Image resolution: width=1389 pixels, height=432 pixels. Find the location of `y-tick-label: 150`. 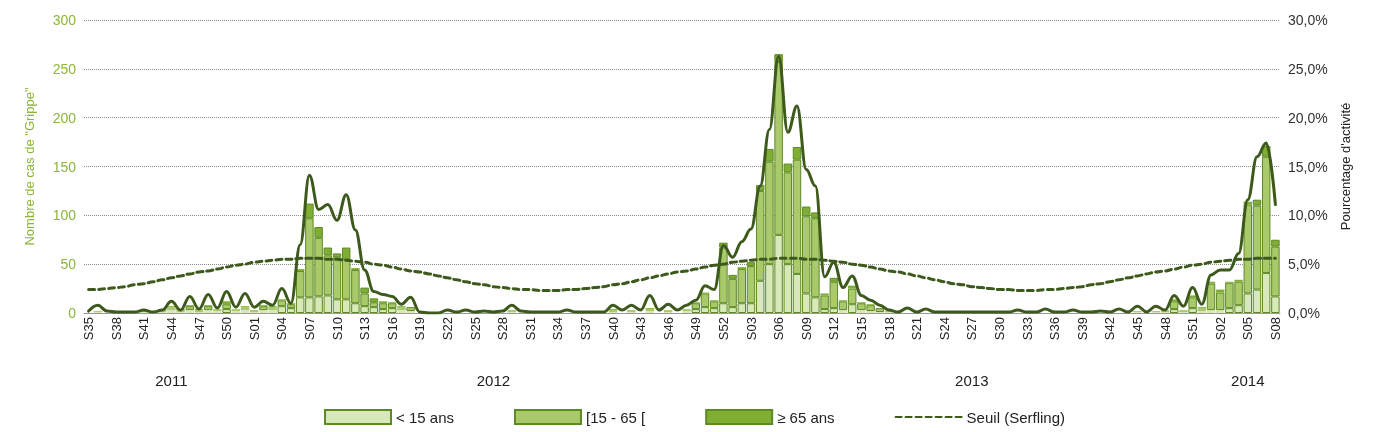

y-tick-label: 150 is located at coordinates (64, 166).